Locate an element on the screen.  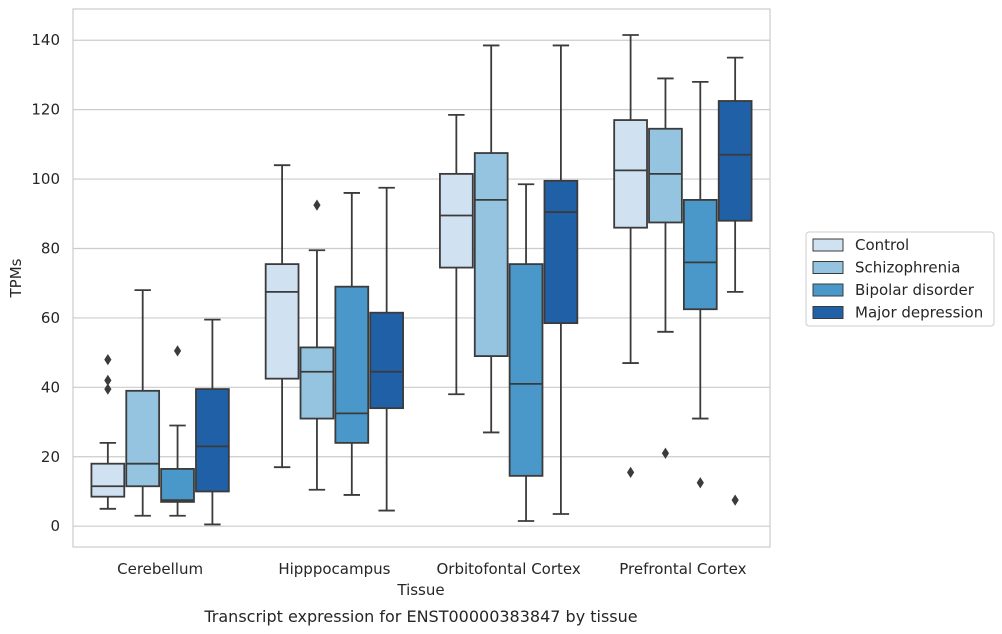
y-tick-label: 140 is located at coordinates (45, 40).